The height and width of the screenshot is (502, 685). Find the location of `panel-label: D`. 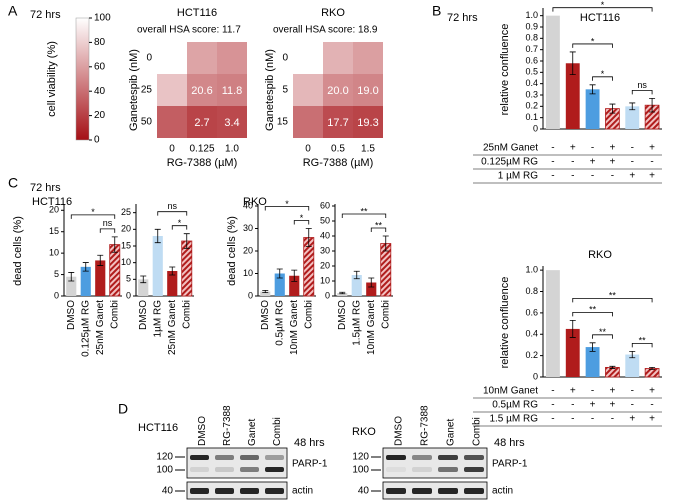

panel-label: D is located at coordinates (123, 409).